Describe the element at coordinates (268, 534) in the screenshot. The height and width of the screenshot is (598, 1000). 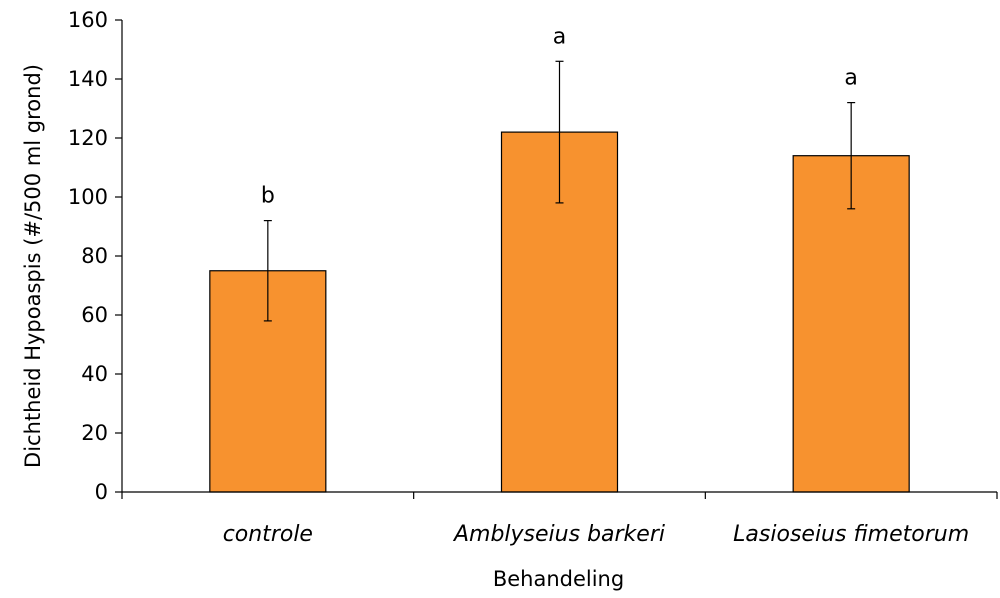
I see `x-tick-label: controle` at that location.